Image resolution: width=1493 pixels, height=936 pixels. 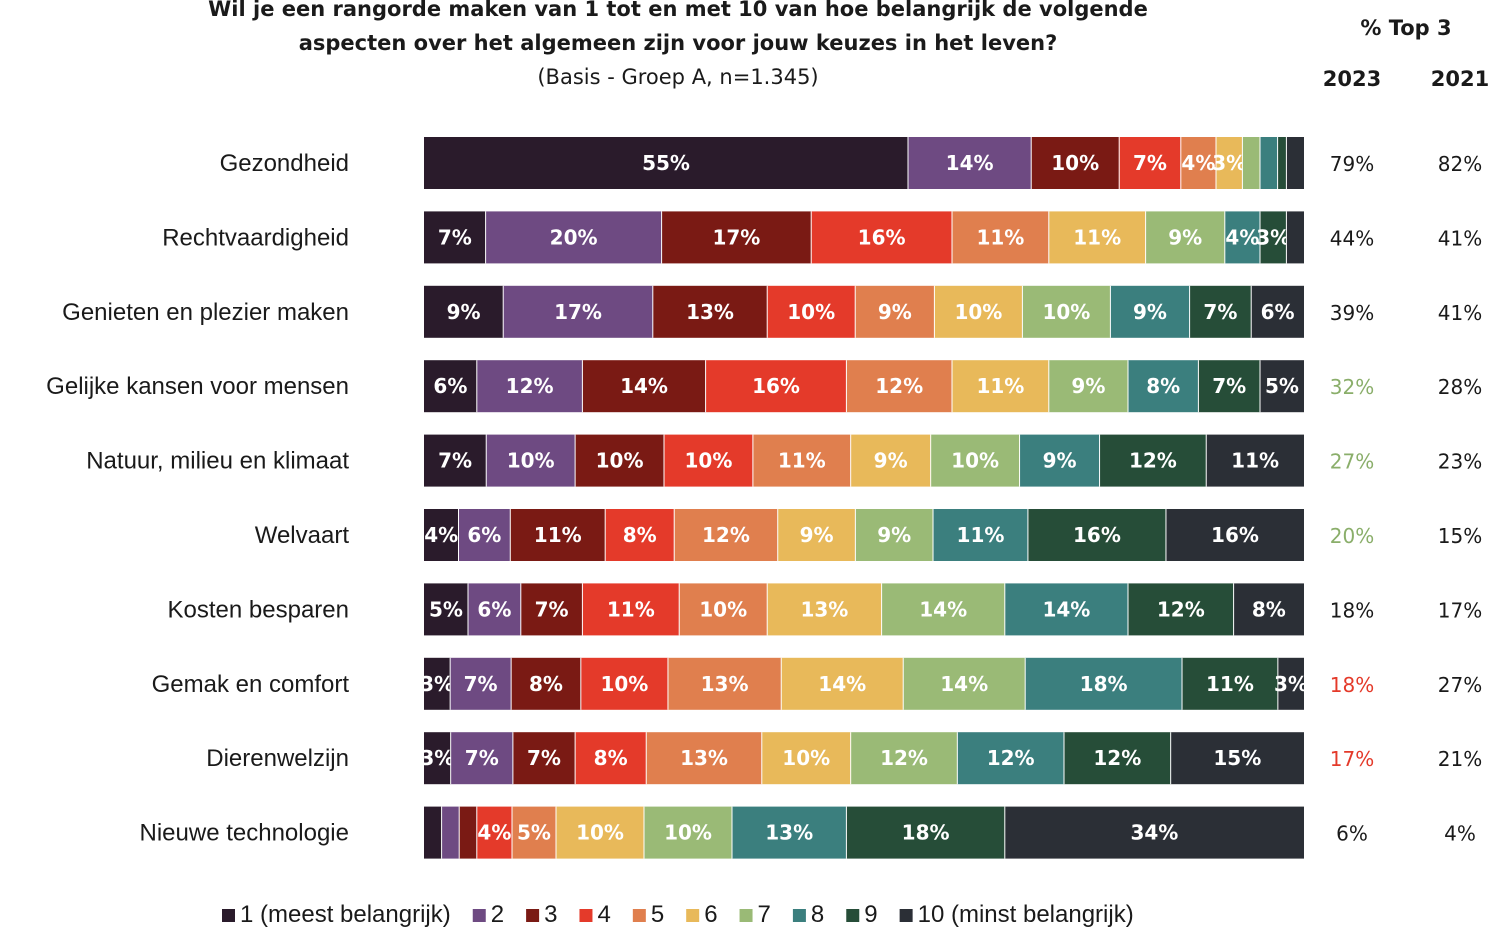 What do you see at coordinates (1460, 610) in the screenshot?
I see `top3-2021-value: 17%` at bounding box center [1460, 610].